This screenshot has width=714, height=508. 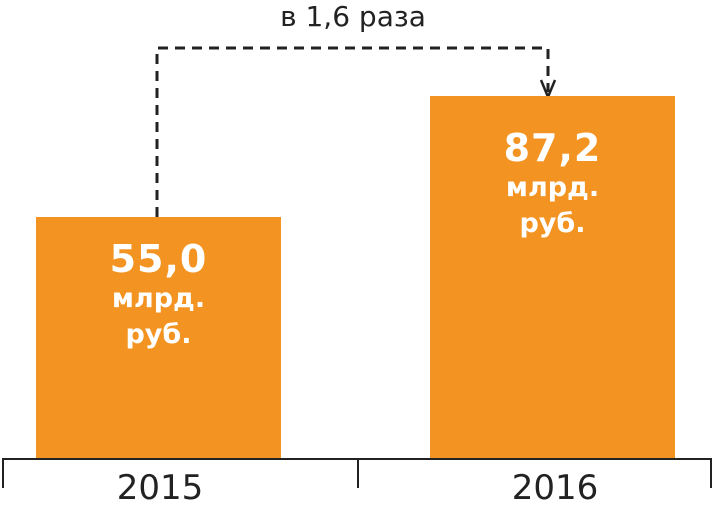 I want to click on x-tick-label-2016: 2016, so click(x=555, y=488).